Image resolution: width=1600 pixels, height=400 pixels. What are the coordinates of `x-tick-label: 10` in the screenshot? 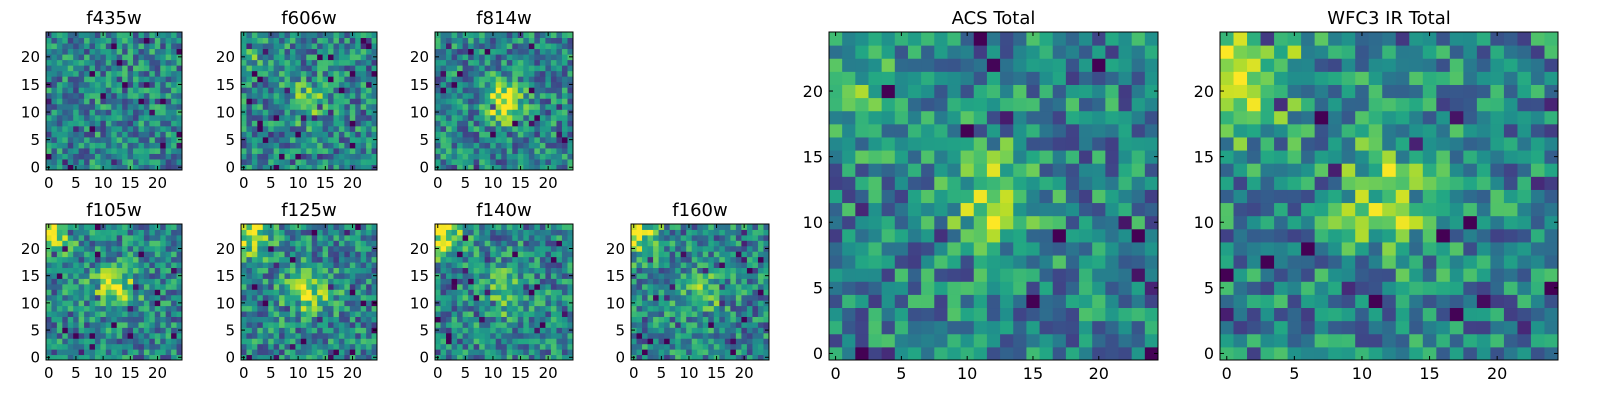 It's located at (298, 183).